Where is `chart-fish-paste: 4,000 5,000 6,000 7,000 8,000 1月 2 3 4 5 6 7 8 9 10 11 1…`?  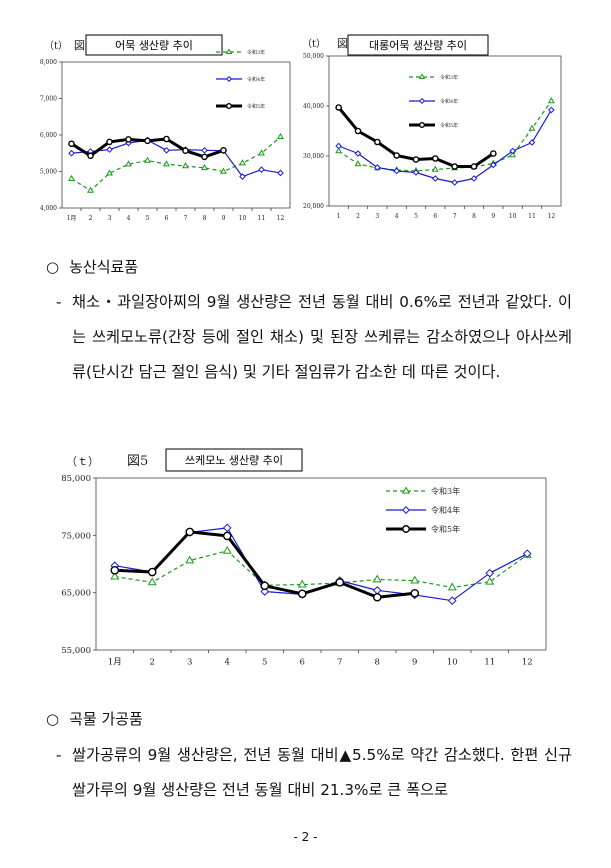 chart-fish-paste: 4,000 5,000 6,000 7,000 8,000 1月 2 3 4 5 6 7 8 9 10 11 1… is located at coordinates (165, 130).